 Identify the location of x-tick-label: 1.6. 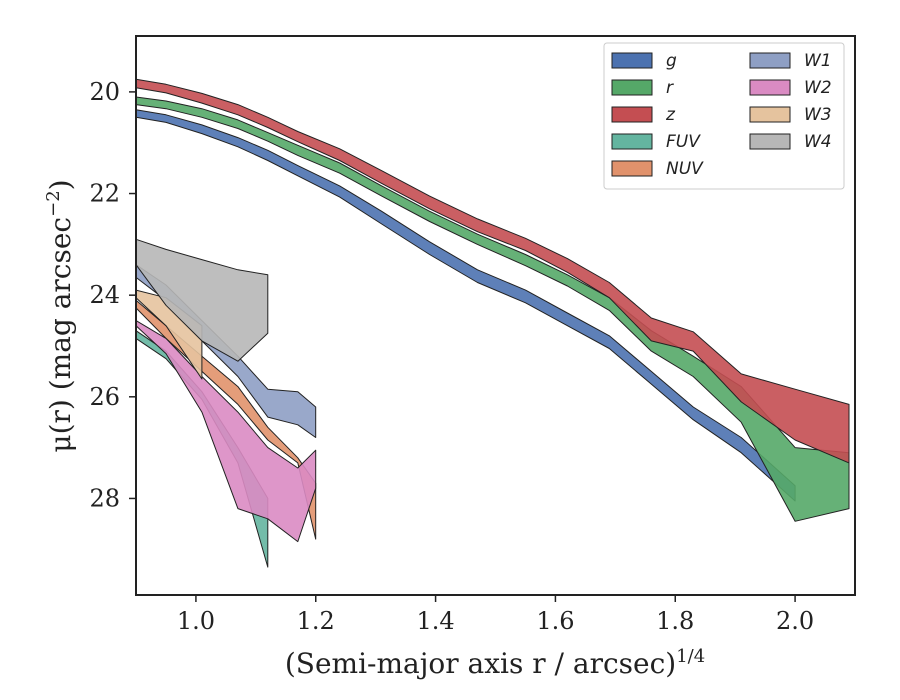
(555, 621).